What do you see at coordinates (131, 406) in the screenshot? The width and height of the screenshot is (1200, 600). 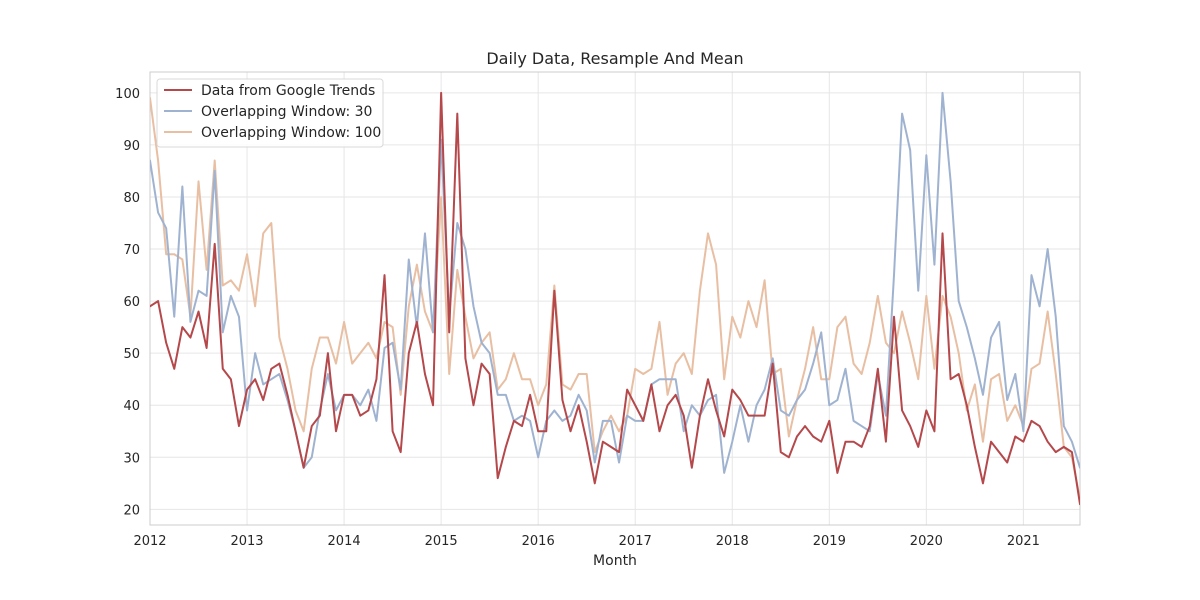 I see `y-tick-label: 40` at bounding box center [131, 406].